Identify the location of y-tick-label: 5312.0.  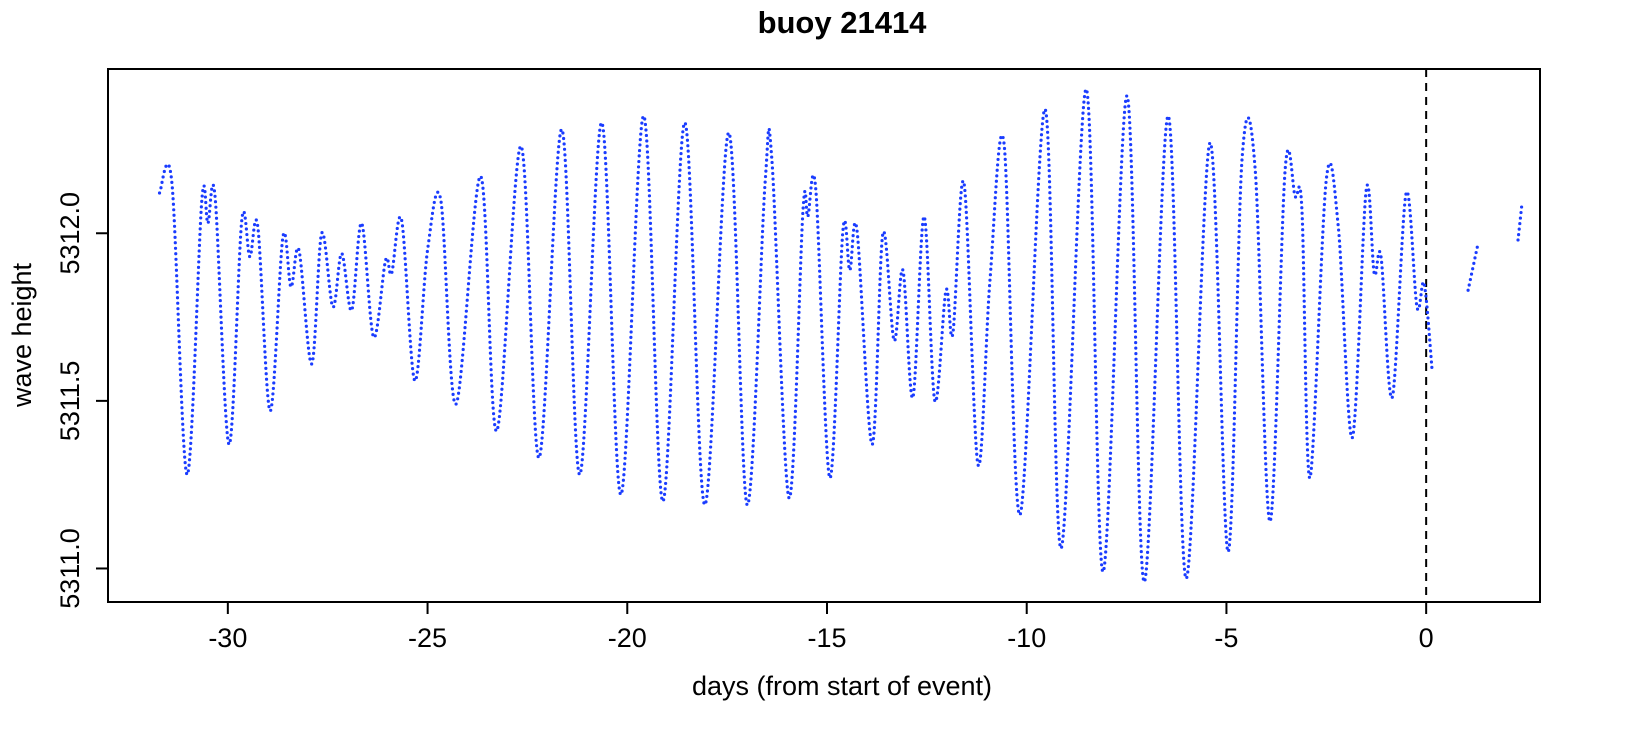
(70, 233).